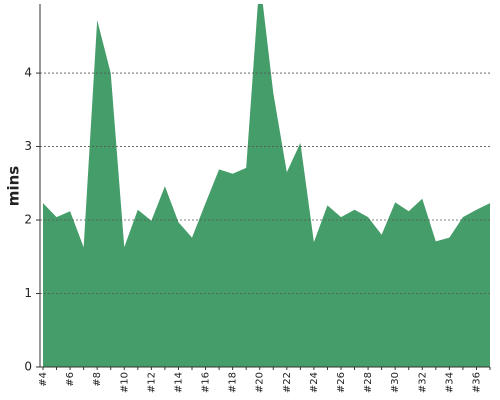  I want to click on y-tick-label: 4, so click(28, 73).